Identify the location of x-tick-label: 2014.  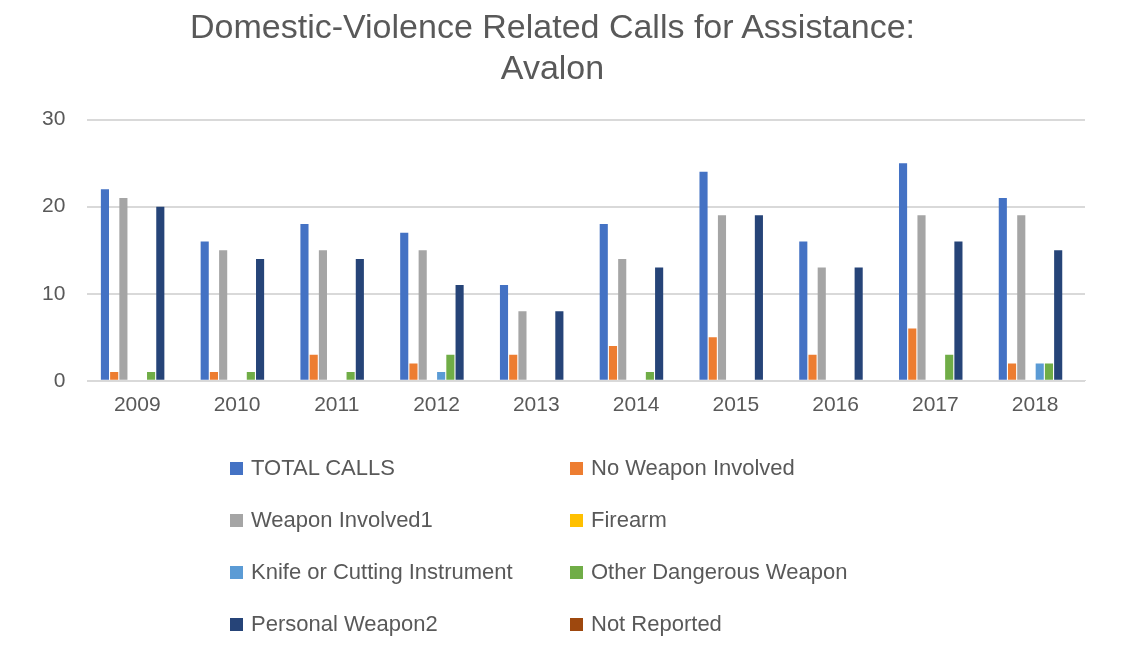
(636, 404).